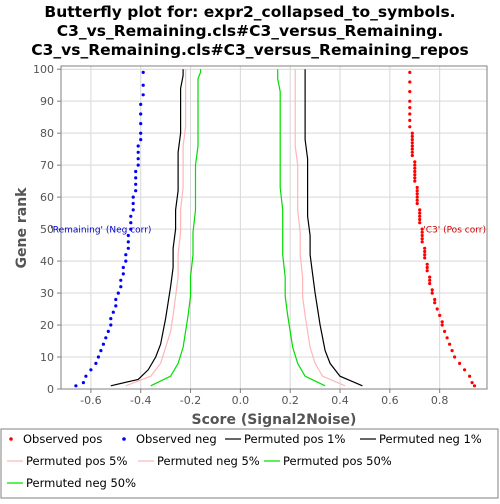  Describe the element at coordinates (440, 400) in the screenshot. I see `x-tick-label: 0.8` at that location.